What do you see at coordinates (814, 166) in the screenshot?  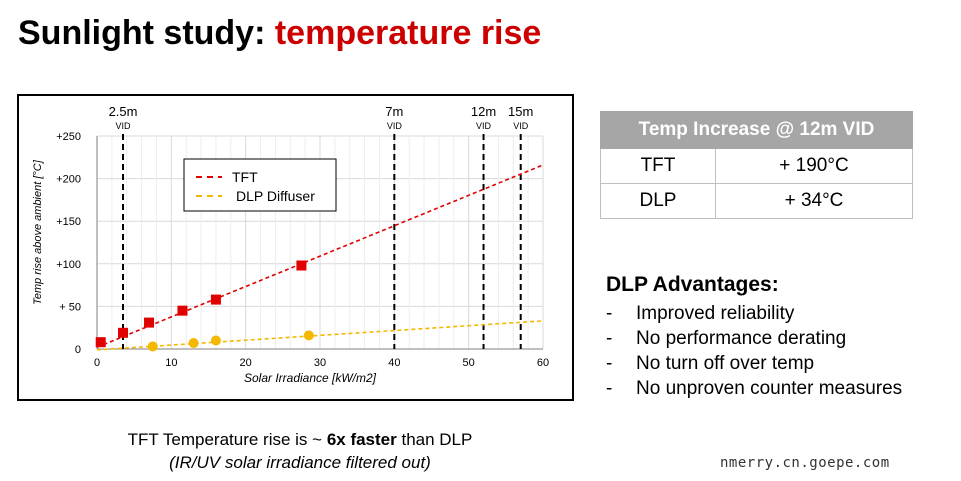 I see `table-row-value: + 190°C` at bounding box center [814, 166].